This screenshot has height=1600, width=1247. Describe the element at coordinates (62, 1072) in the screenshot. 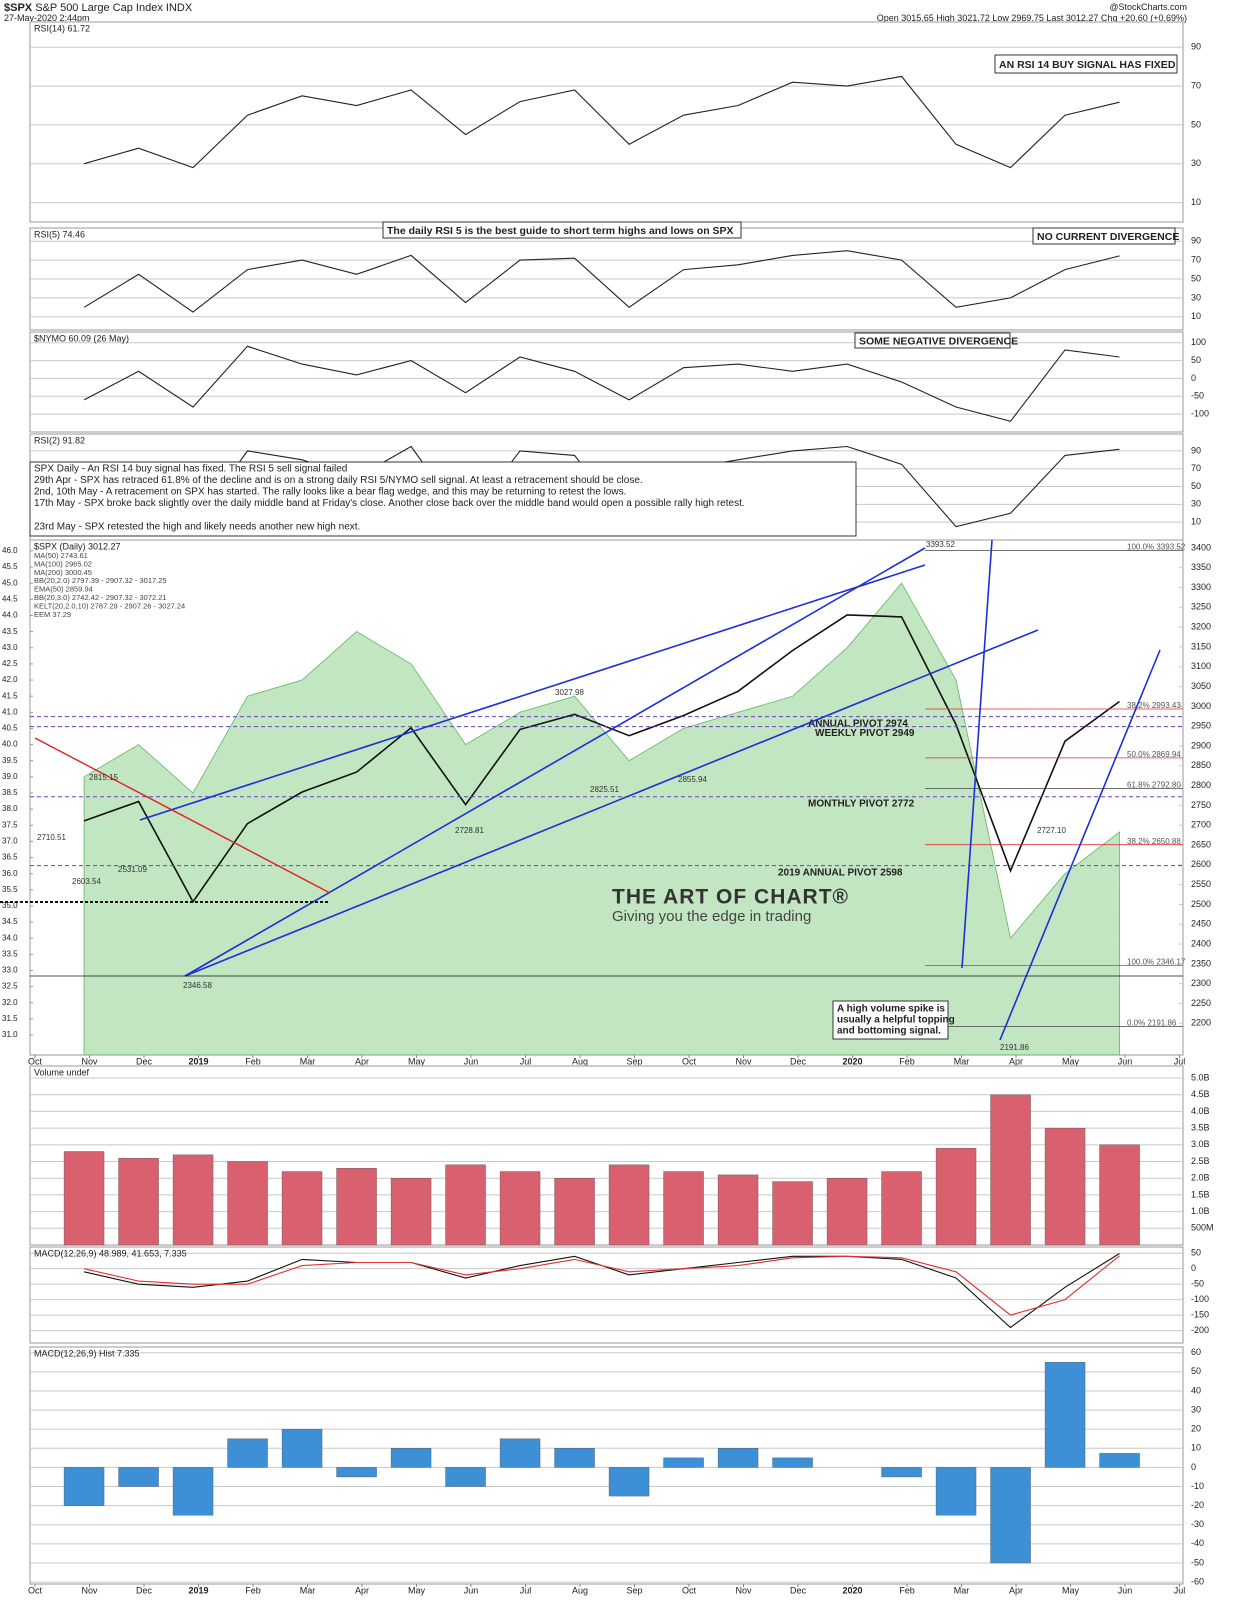

I see `panel-label: Volume undef` at that location.